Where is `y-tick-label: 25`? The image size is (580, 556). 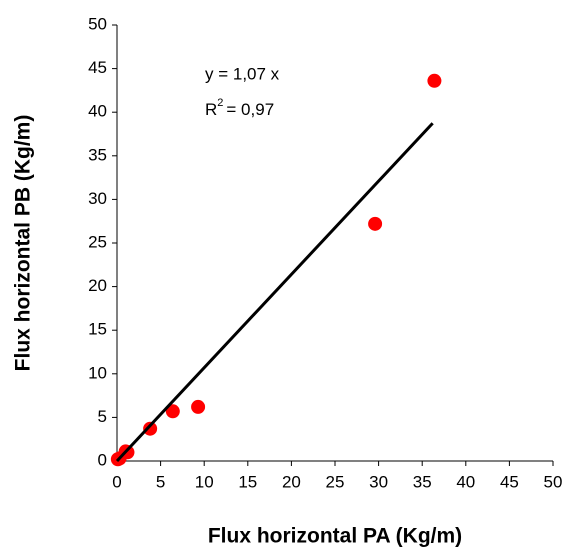
y-tick-label: 25 is located at coordinates (97, 241).